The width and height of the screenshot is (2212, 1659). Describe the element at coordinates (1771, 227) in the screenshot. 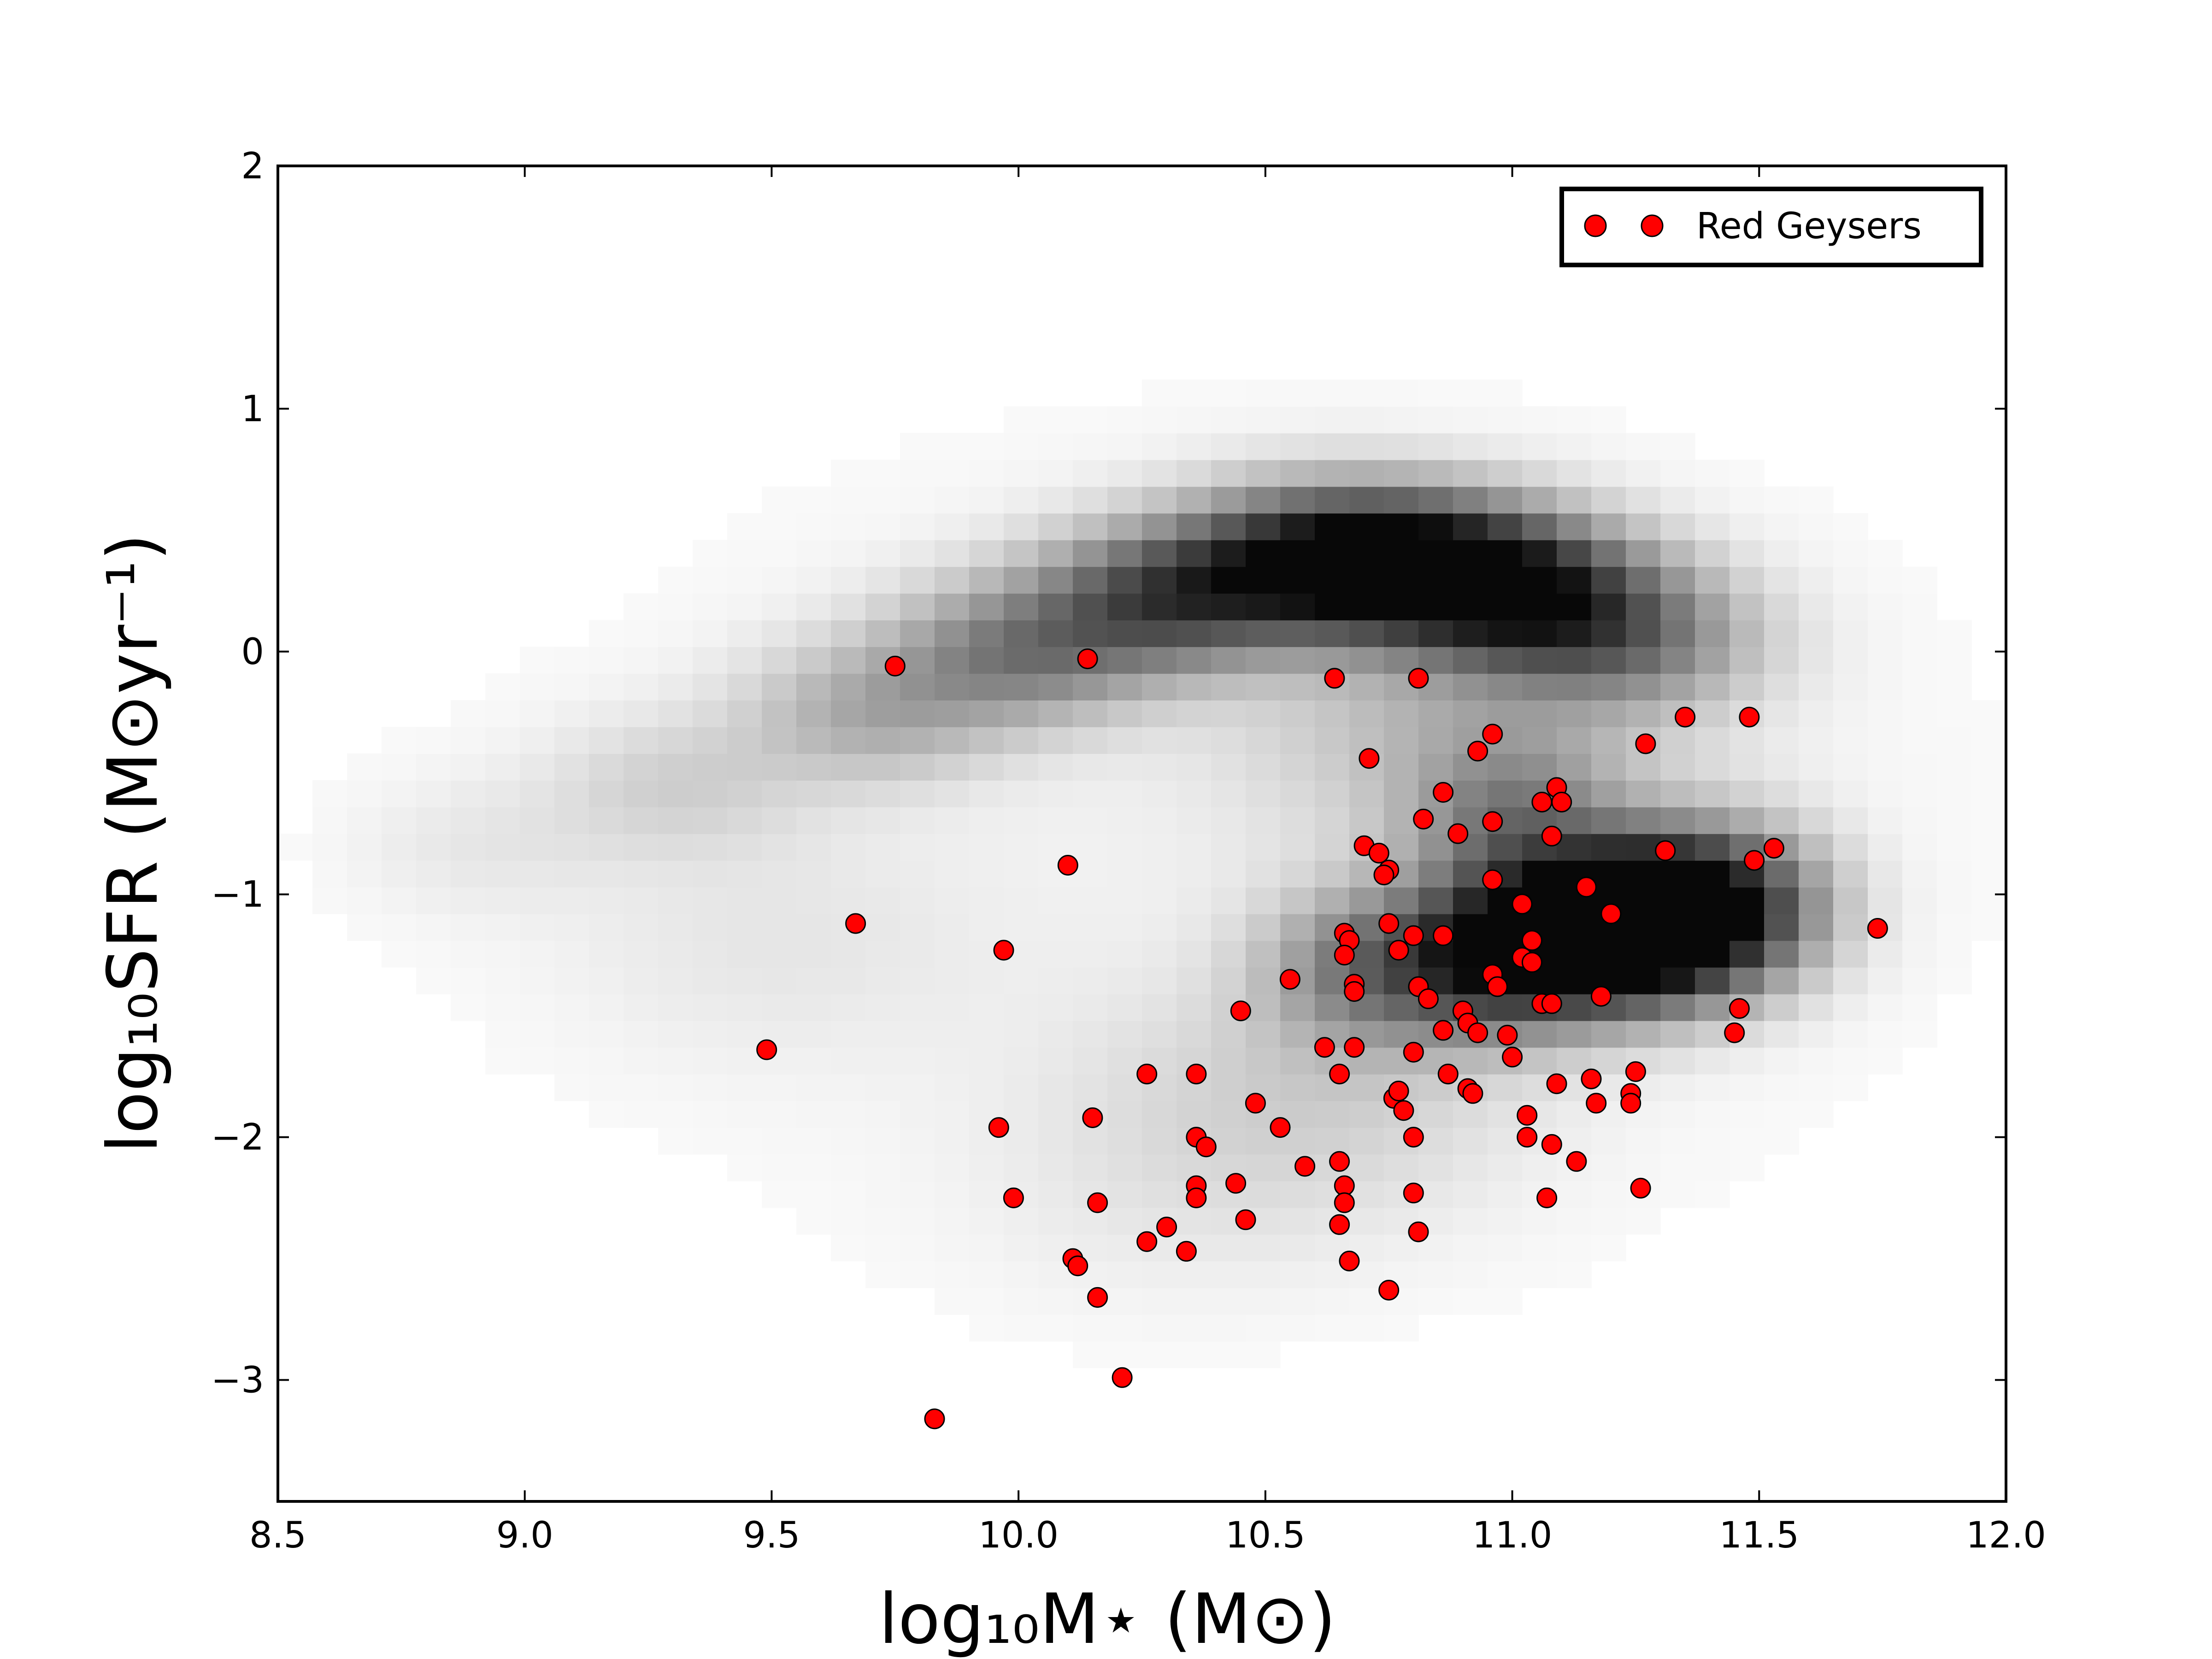

I see `legend-box` at that location.